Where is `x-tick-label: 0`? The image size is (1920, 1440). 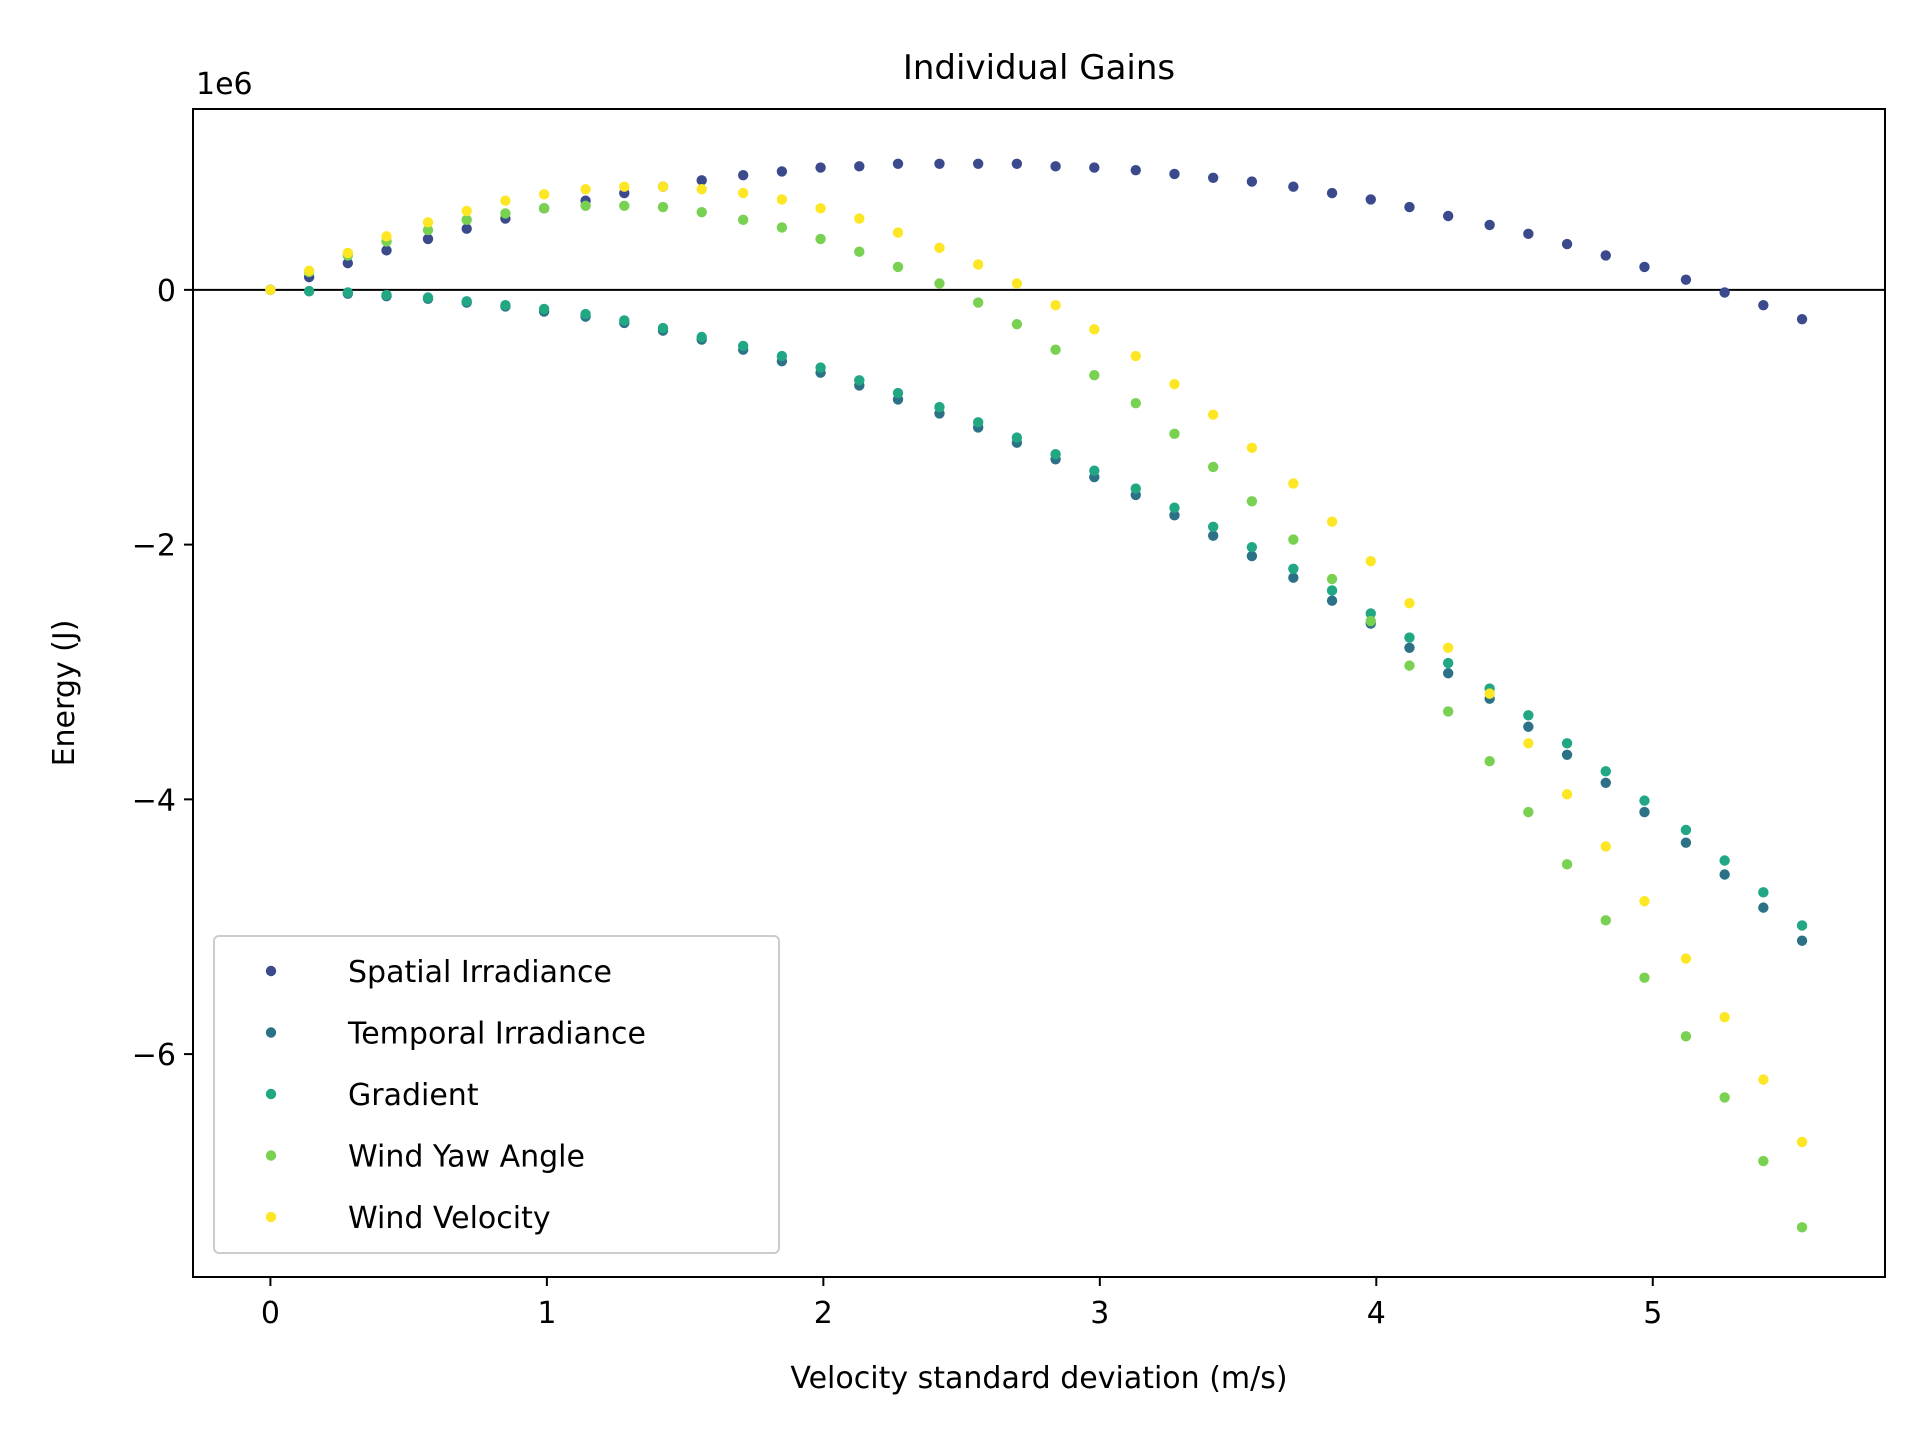 x-tick-label: 0 is located at coordinates (270, 1313).